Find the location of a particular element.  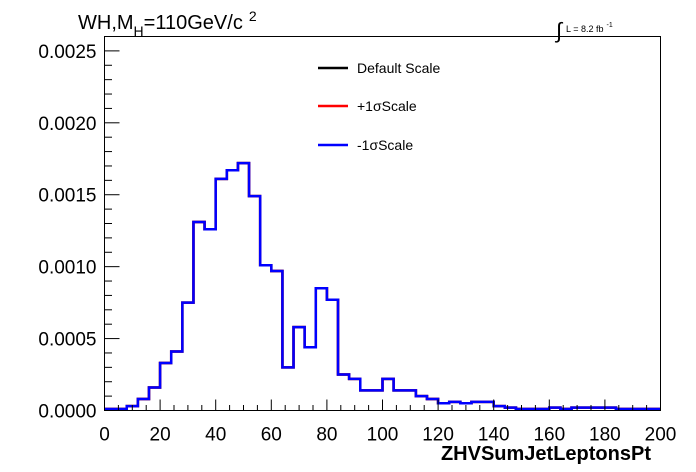

x-tick-label: 40 is located at coordinates (215, 435).